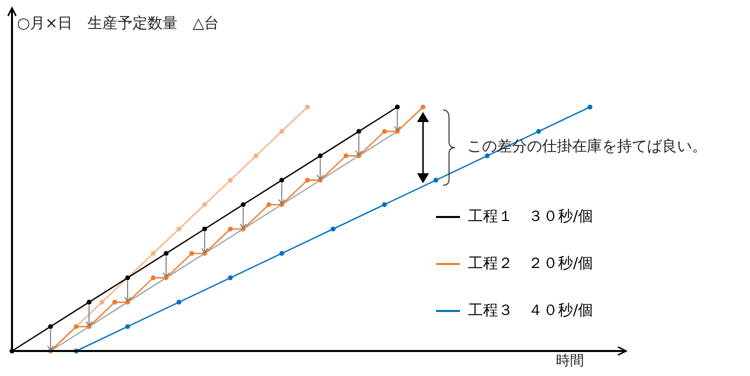 Image resolution: width=750 pixels, height=376 pixels. Describe the element at coordinates (570, 361) in the screenshot. I see `x-axis-title: 時間` at that location.